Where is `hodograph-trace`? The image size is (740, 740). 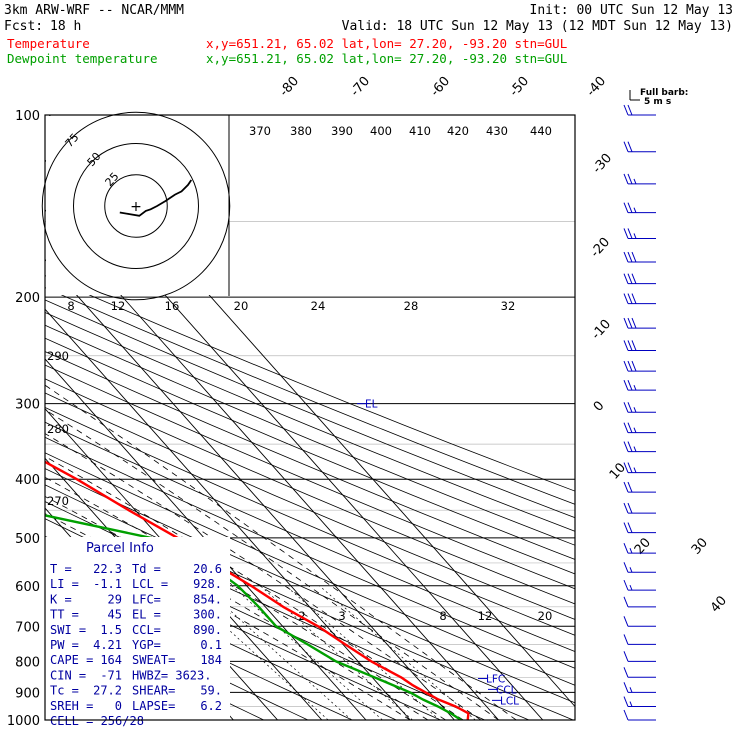 hodograph-trace is located at coordinates (156, 198).